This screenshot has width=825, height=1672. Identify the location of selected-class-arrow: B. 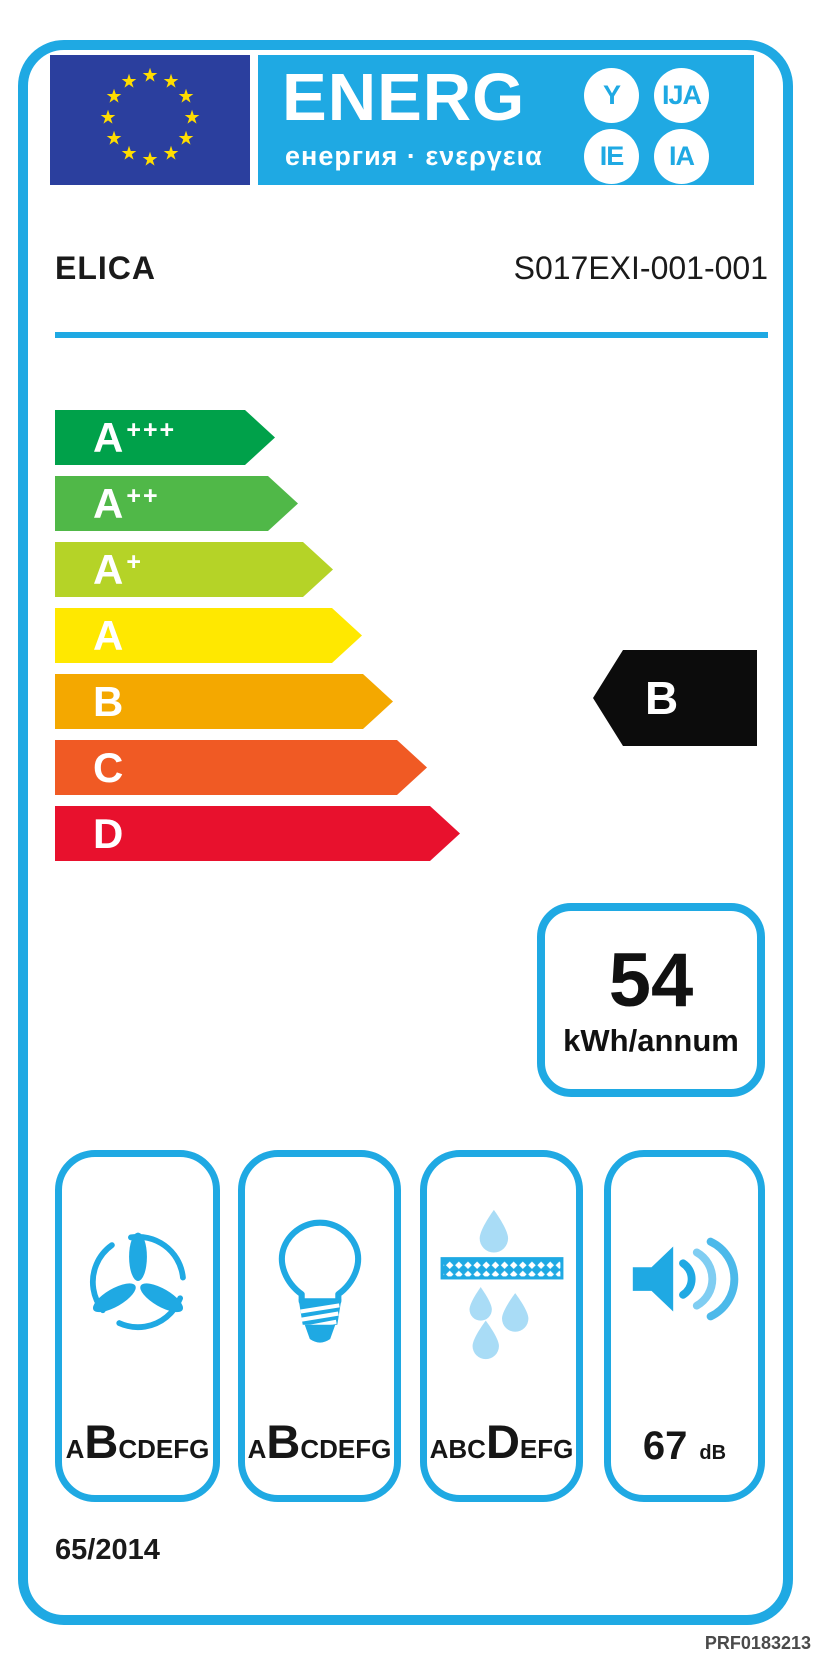
(675, 698).